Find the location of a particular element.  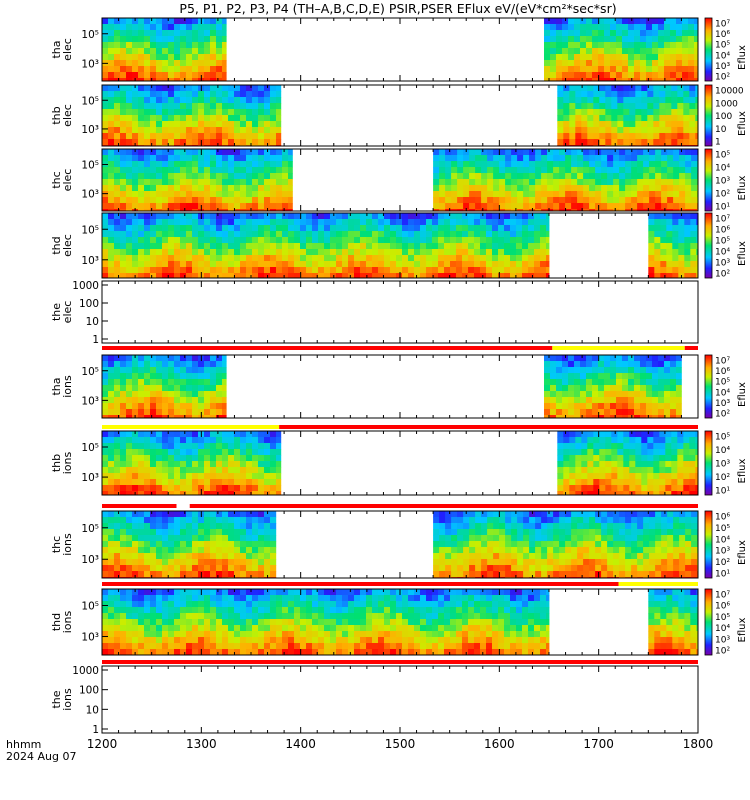

colorbar: 10000 1000 100 10 1 Eflux is located at coordinates (726, 116).